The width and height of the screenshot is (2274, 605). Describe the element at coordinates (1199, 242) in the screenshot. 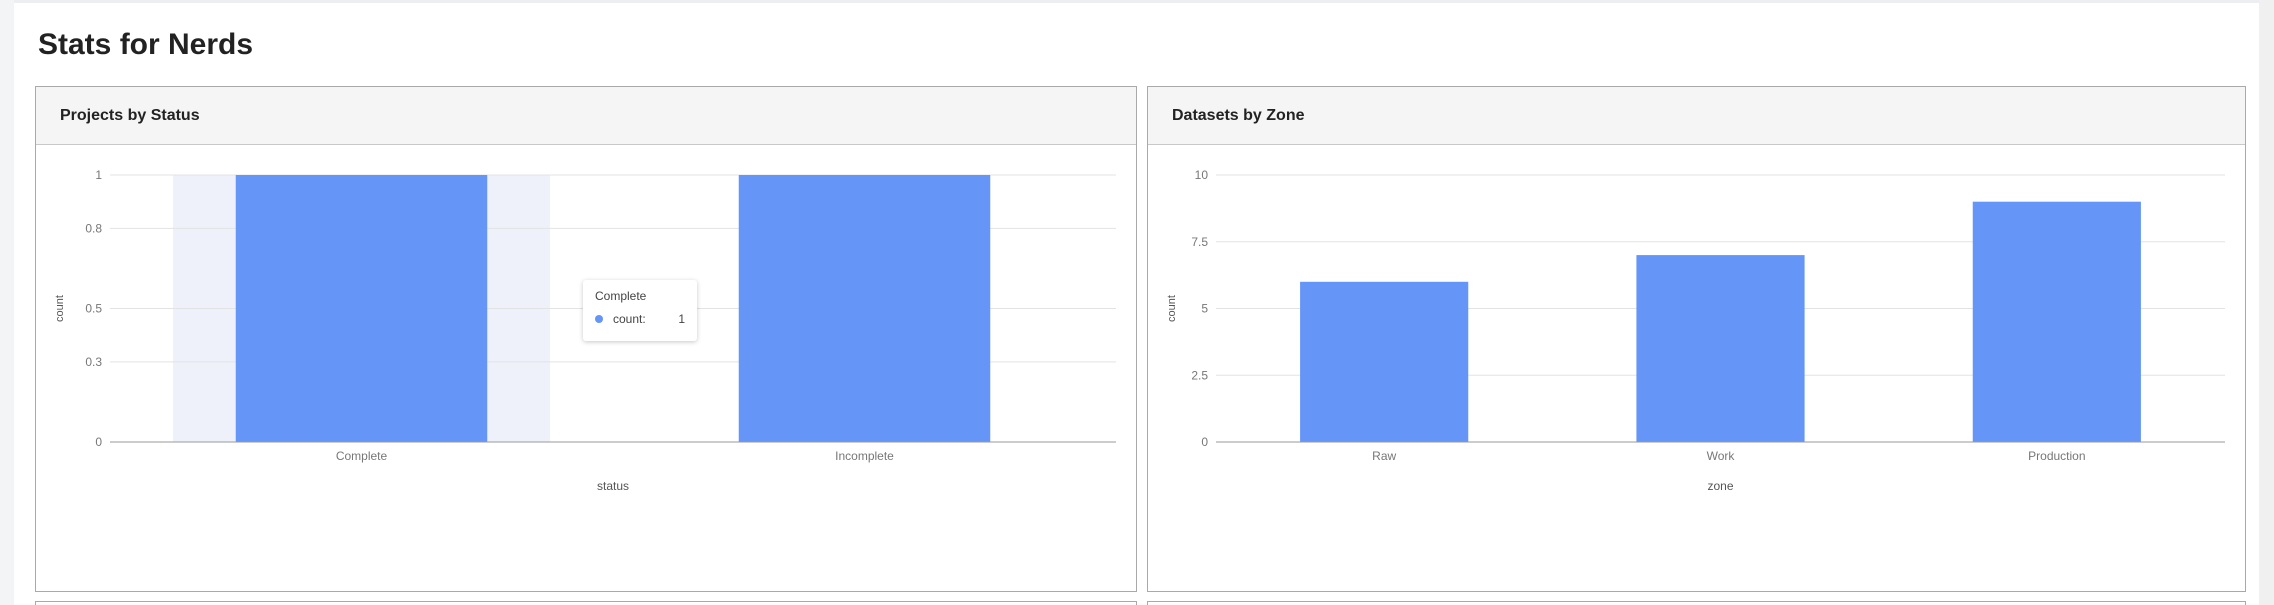

I see `y-tick-label: 7.5` at that location.